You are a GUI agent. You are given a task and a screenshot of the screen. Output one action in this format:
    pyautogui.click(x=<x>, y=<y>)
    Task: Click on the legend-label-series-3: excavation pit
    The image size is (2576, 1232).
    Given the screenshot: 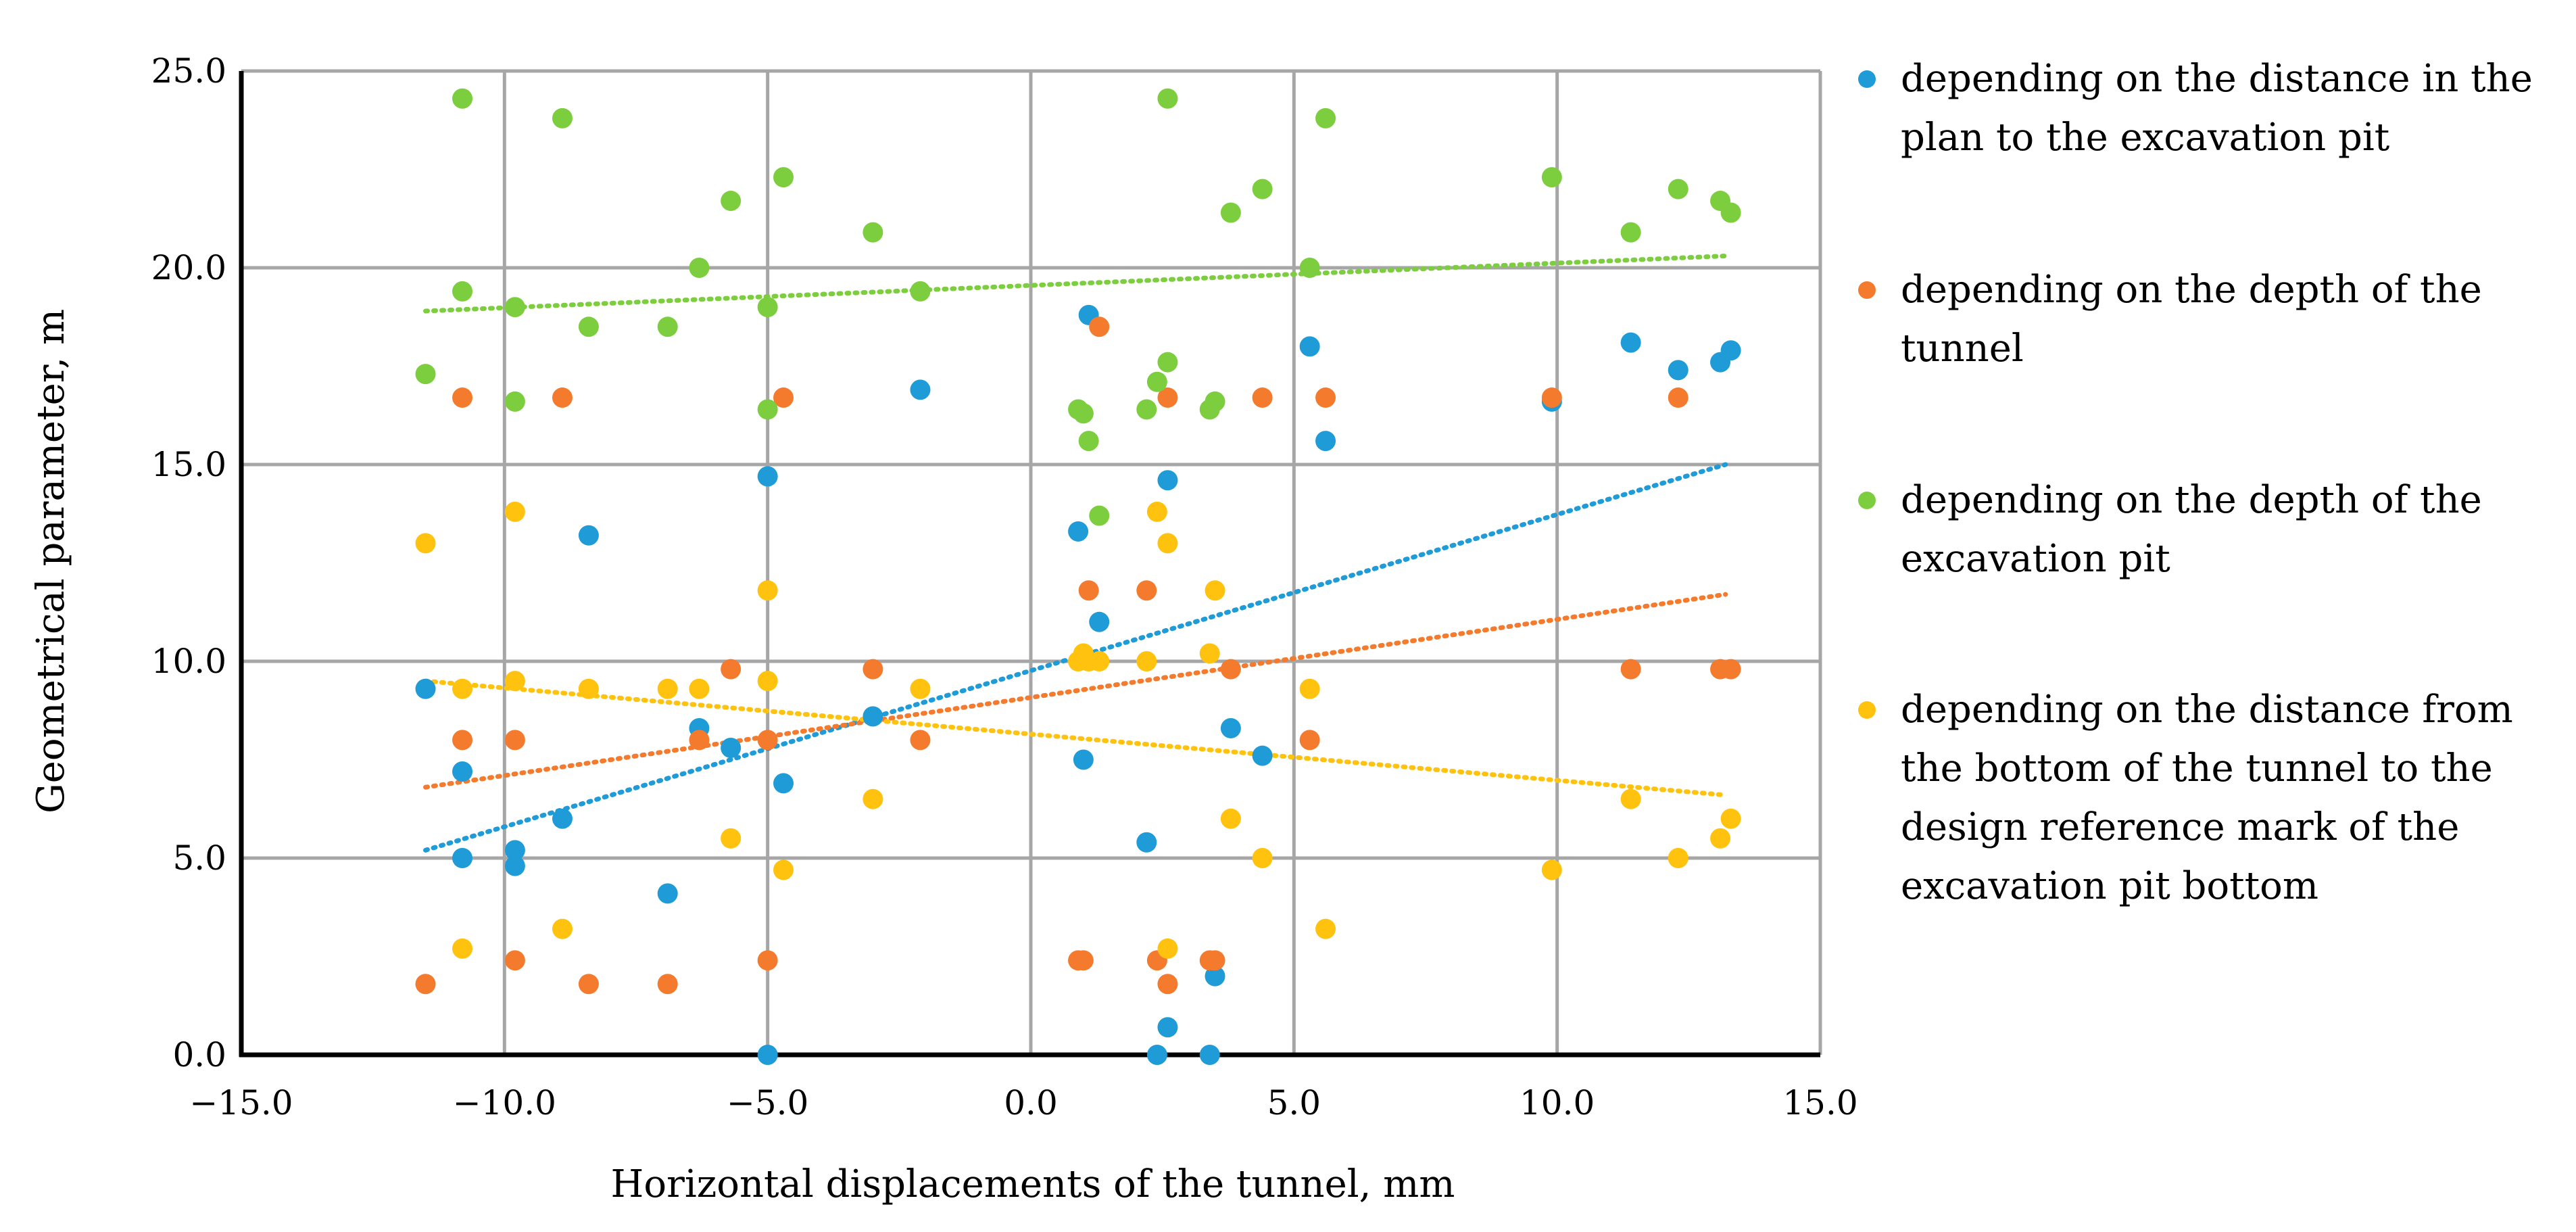 What is the action you would take?
    pyautogui.click(x=2035, y=559)
    